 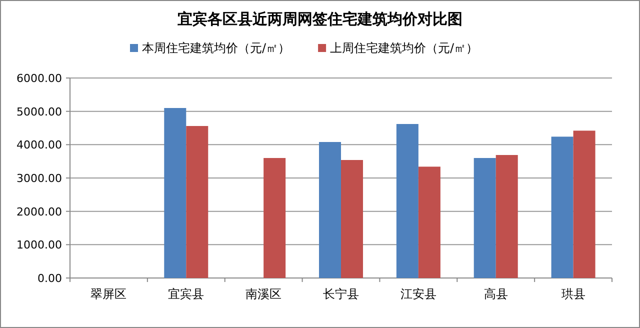 What do you see at coordinates (39, 111) in the screenshot?
I see `y-tick-label: 5000.00` at bounding box center [39, 111].